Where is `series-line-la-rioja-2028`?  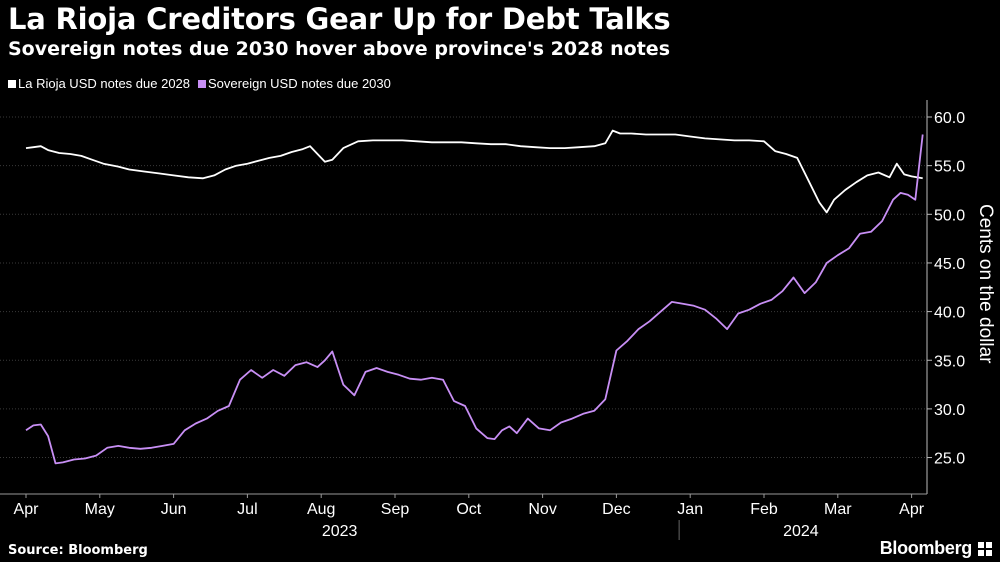 series-line-la-rioja-2028 is located at coordinates (474, 171).